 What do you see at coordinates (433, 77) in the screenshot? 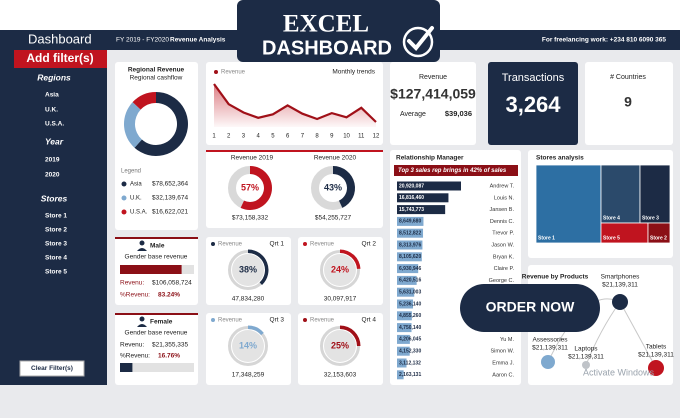
I see `kpi-title: Revenue` at bounding box center [433, 77].